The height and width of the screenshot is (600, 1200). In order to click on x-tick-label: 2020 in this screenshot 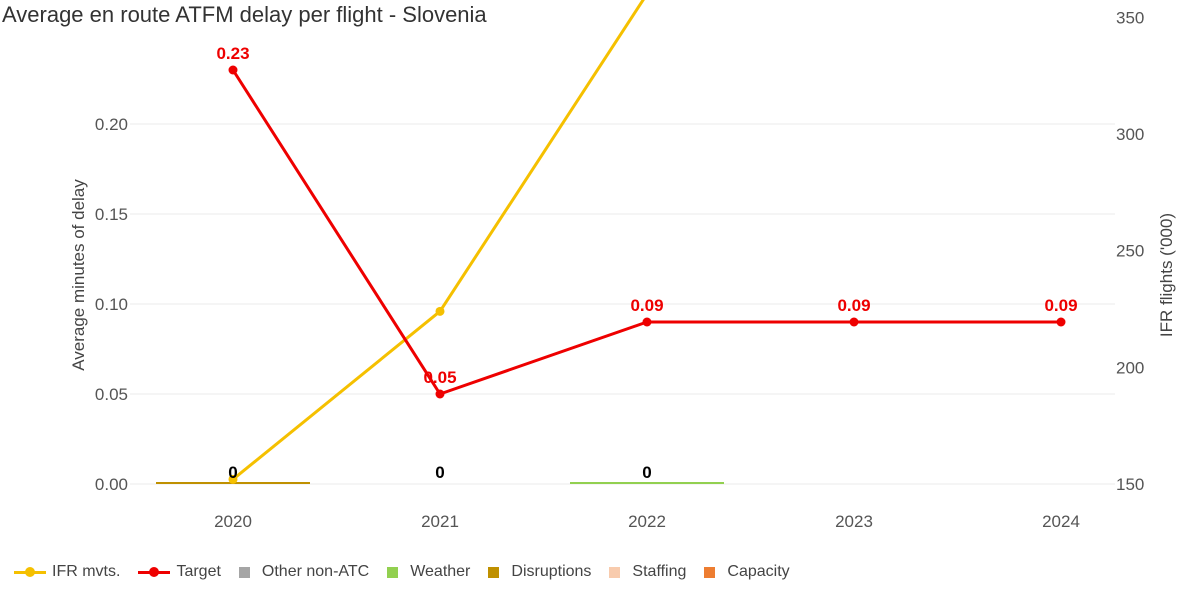, I will do `click(233, 521)`.